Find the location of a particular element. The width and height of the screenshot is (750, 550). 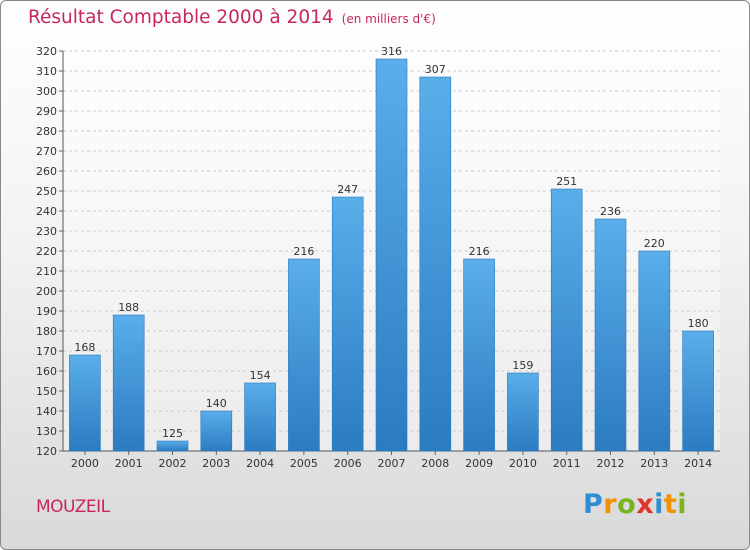

y-tick-label: 260 is located at coordinates (46, 171).